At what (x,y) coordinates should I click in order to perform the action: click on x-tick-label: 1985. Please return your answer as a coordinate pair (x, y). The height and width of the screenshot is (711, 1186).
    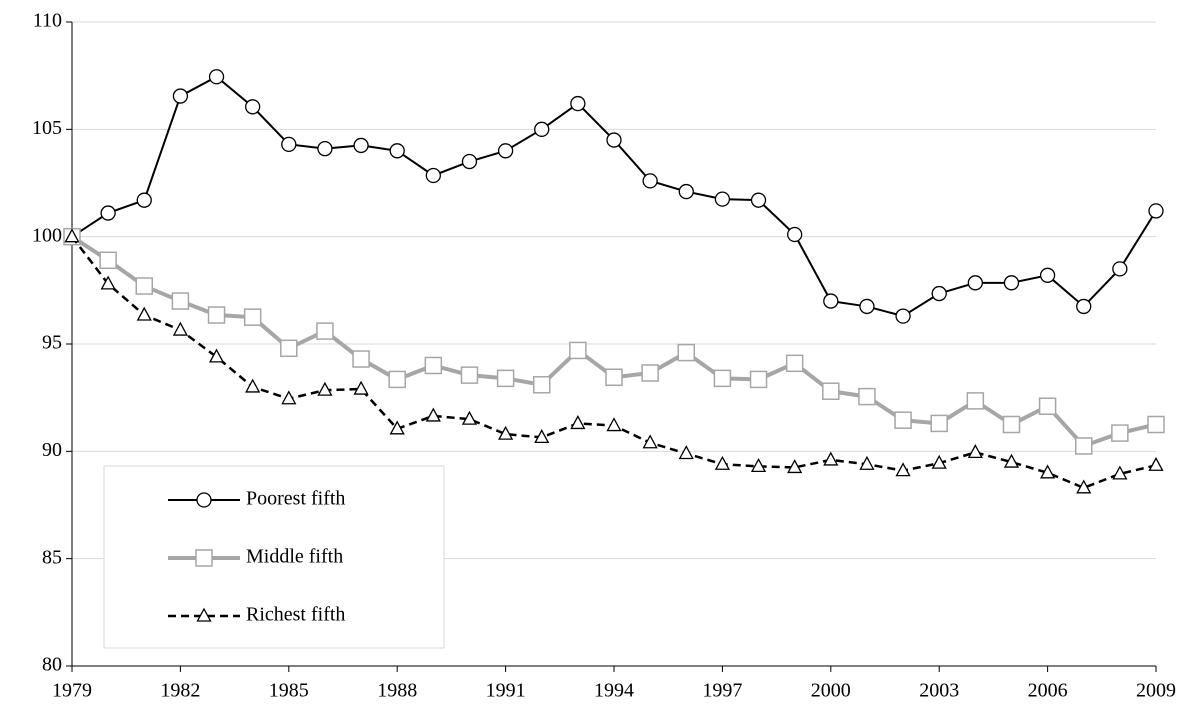
    Looking at the image, I should click on (289, 691).